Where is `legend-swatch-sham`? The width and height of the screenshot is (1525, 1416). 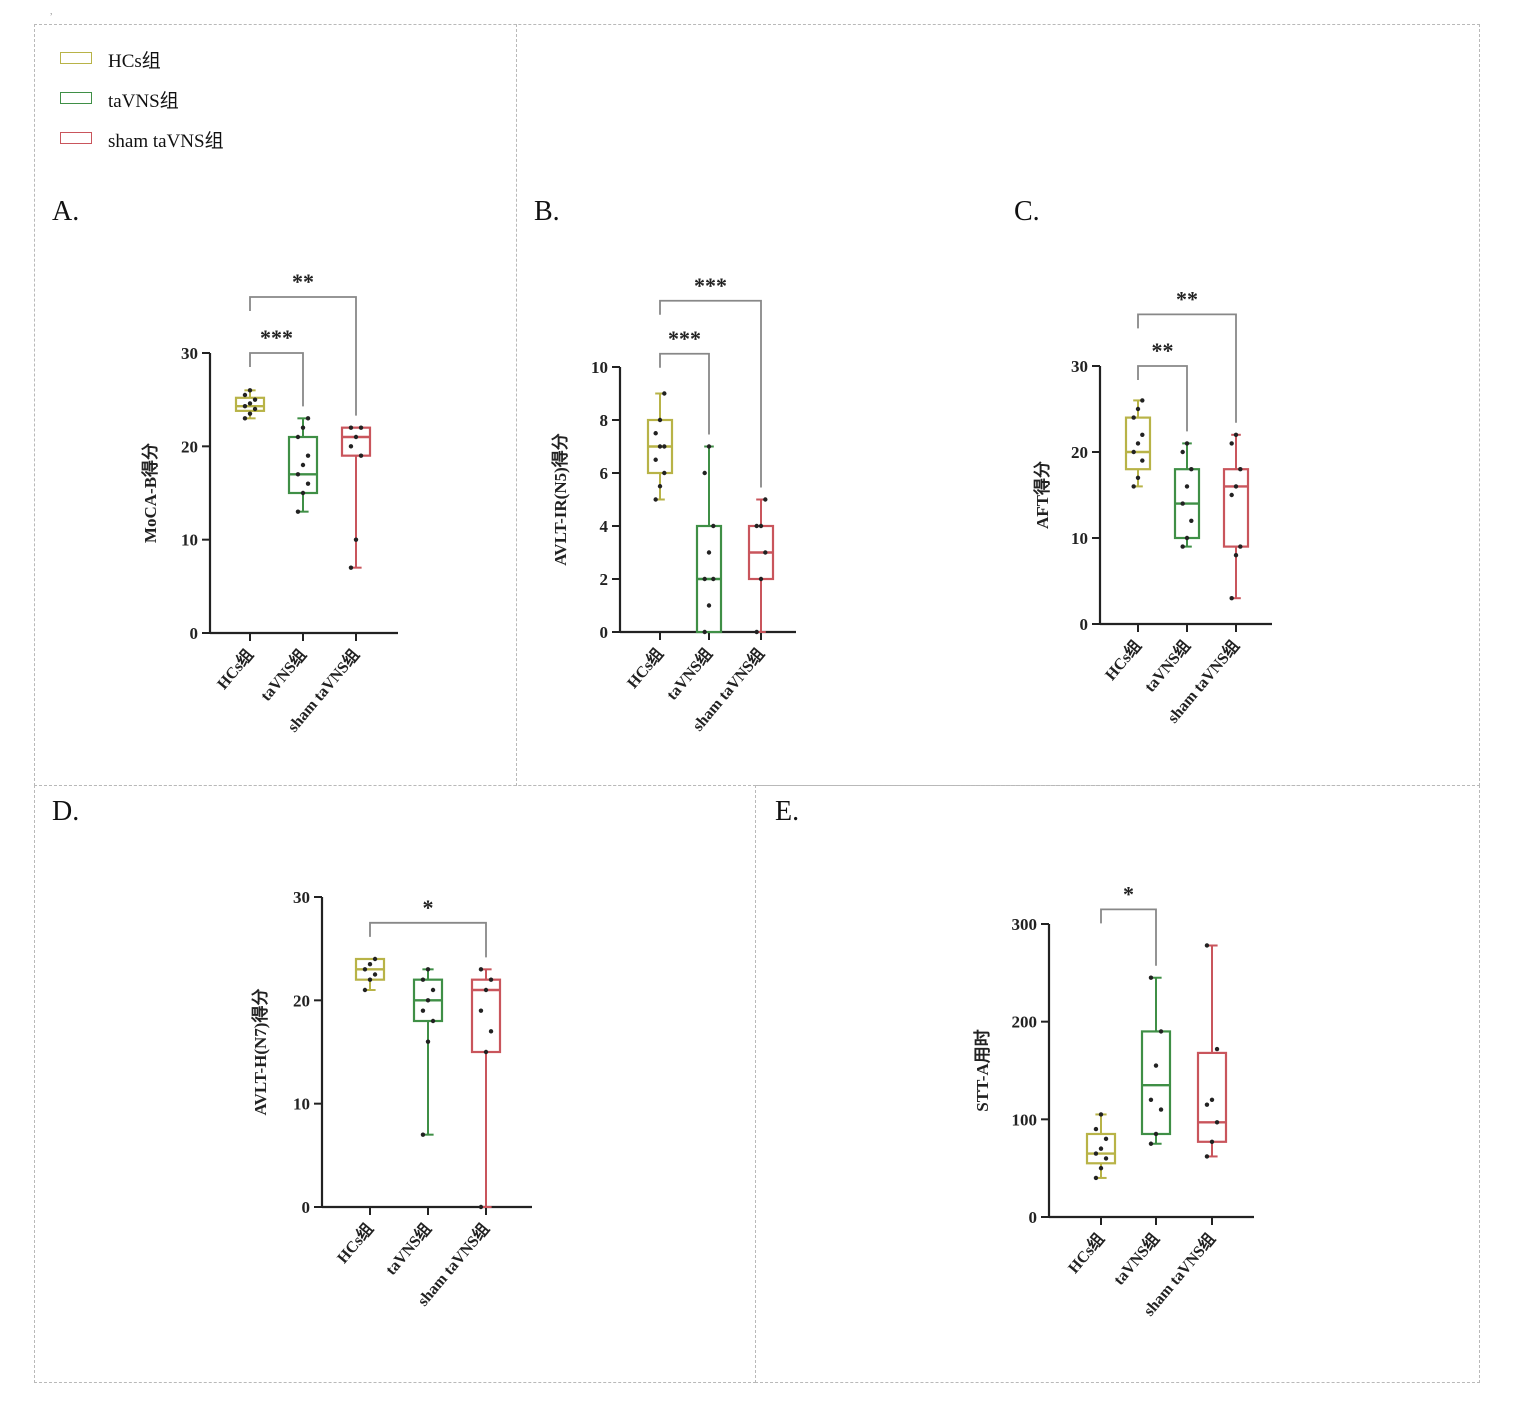
legend-swatch-sham is located at coordinates (76, 138).